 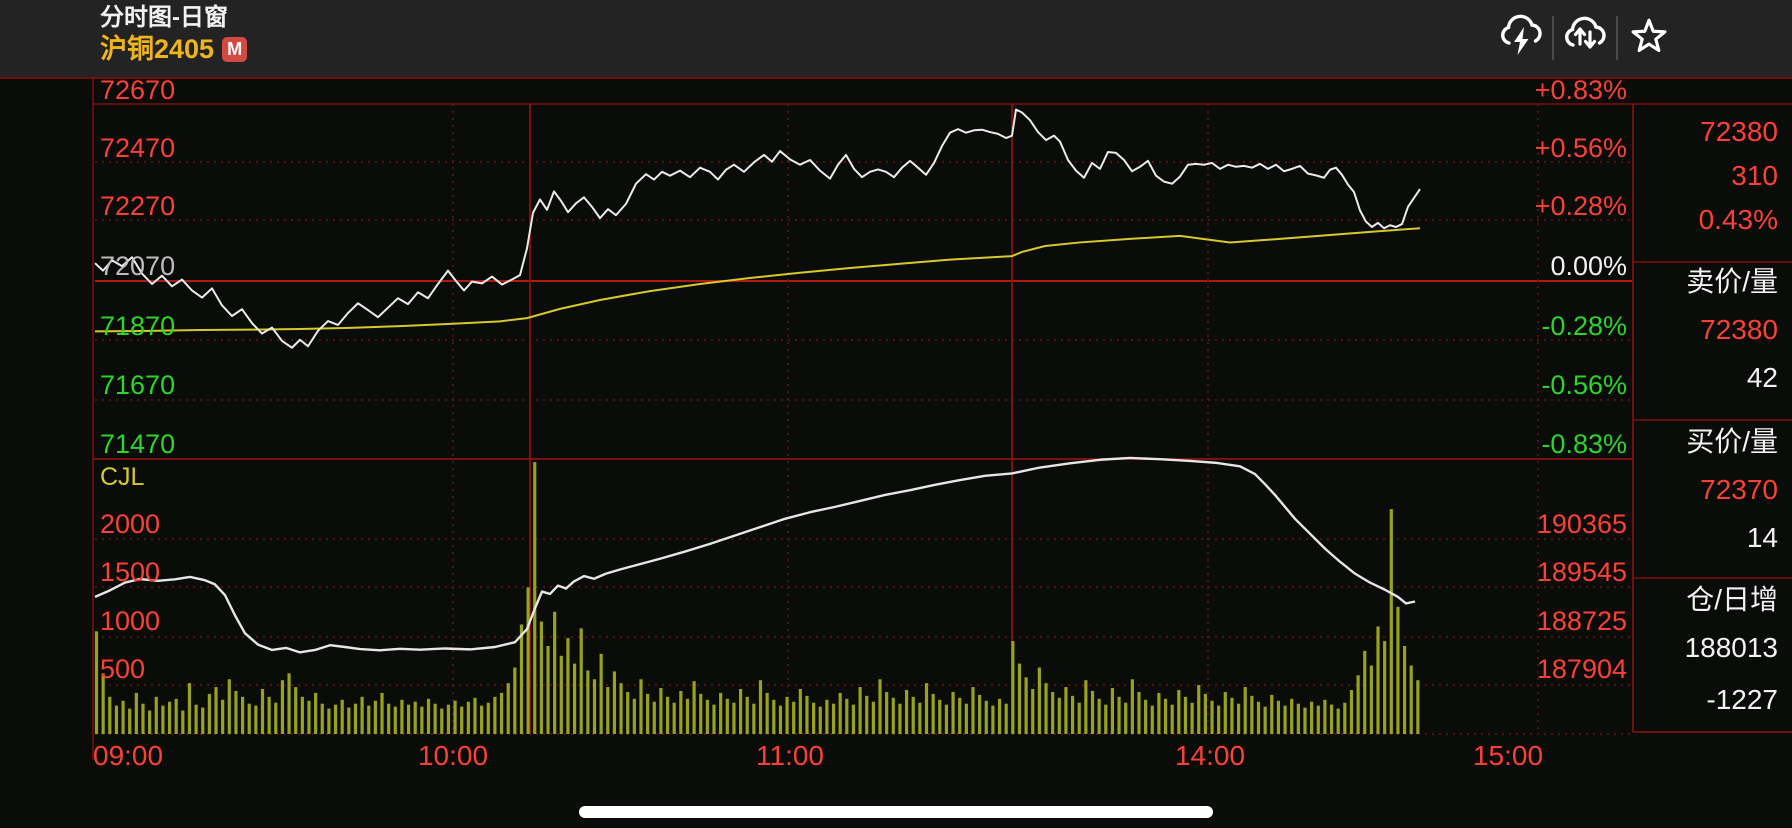 I want to click on bid-price-value: 72370, so click(x=1739, y=489).